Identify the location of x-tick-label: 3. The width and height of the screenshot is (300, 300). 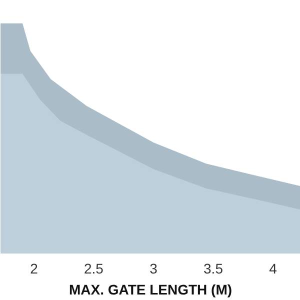
(154, 268).